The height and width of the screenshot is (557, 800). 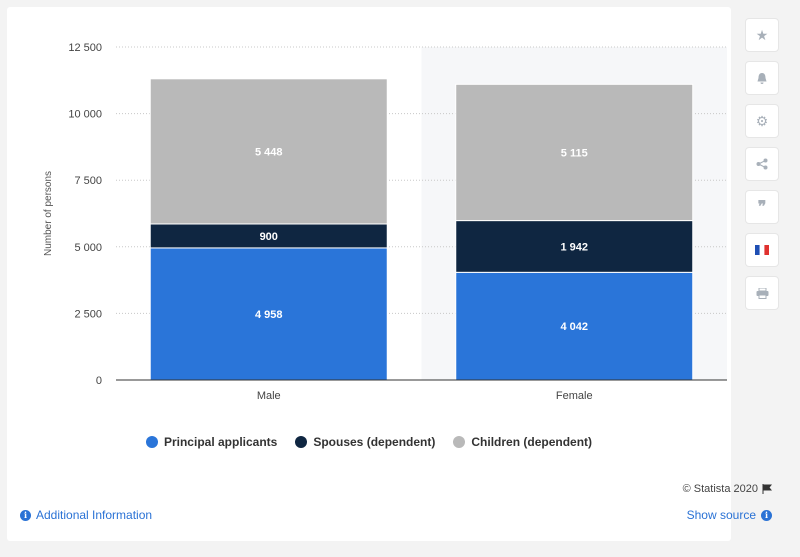 What do you see at coordinates (762, 207) in the screenshot?
I see `quote-icon: ❞` at bounding box center [762, 207].